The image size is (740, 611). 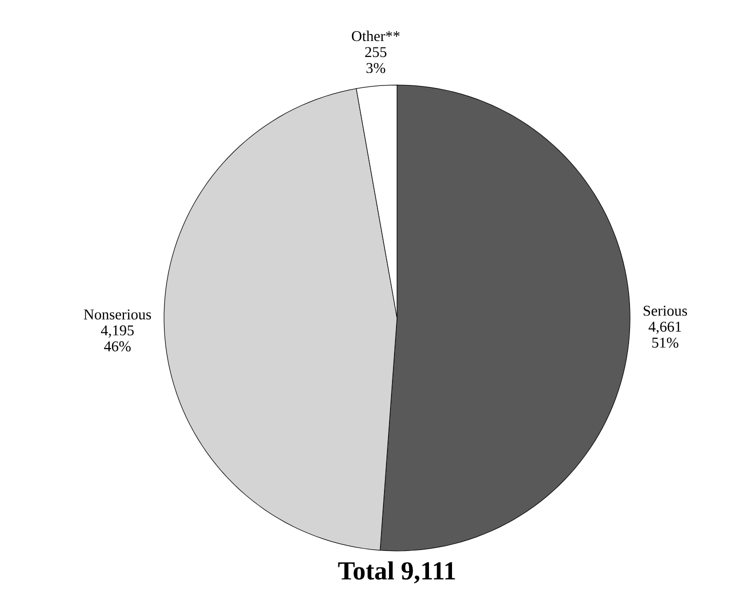 What do you see at coordinates (117, 331) in the screenshot?
I see `data-label: 4,195` at bounding box center [117, 331].